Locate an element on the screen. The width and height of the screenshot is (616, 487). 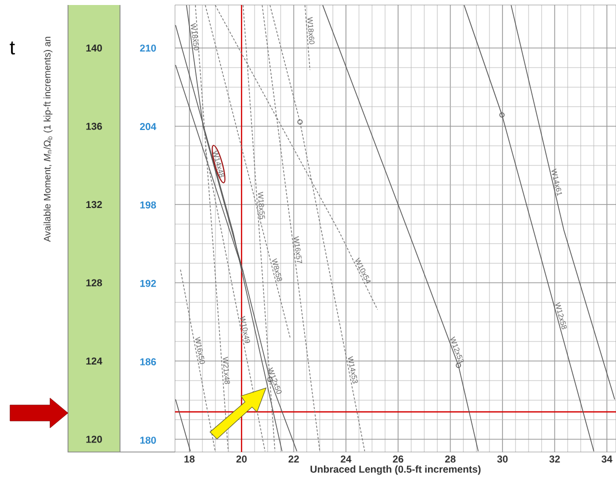
x-tick-label: 30 is located at coordinates (502, 459).